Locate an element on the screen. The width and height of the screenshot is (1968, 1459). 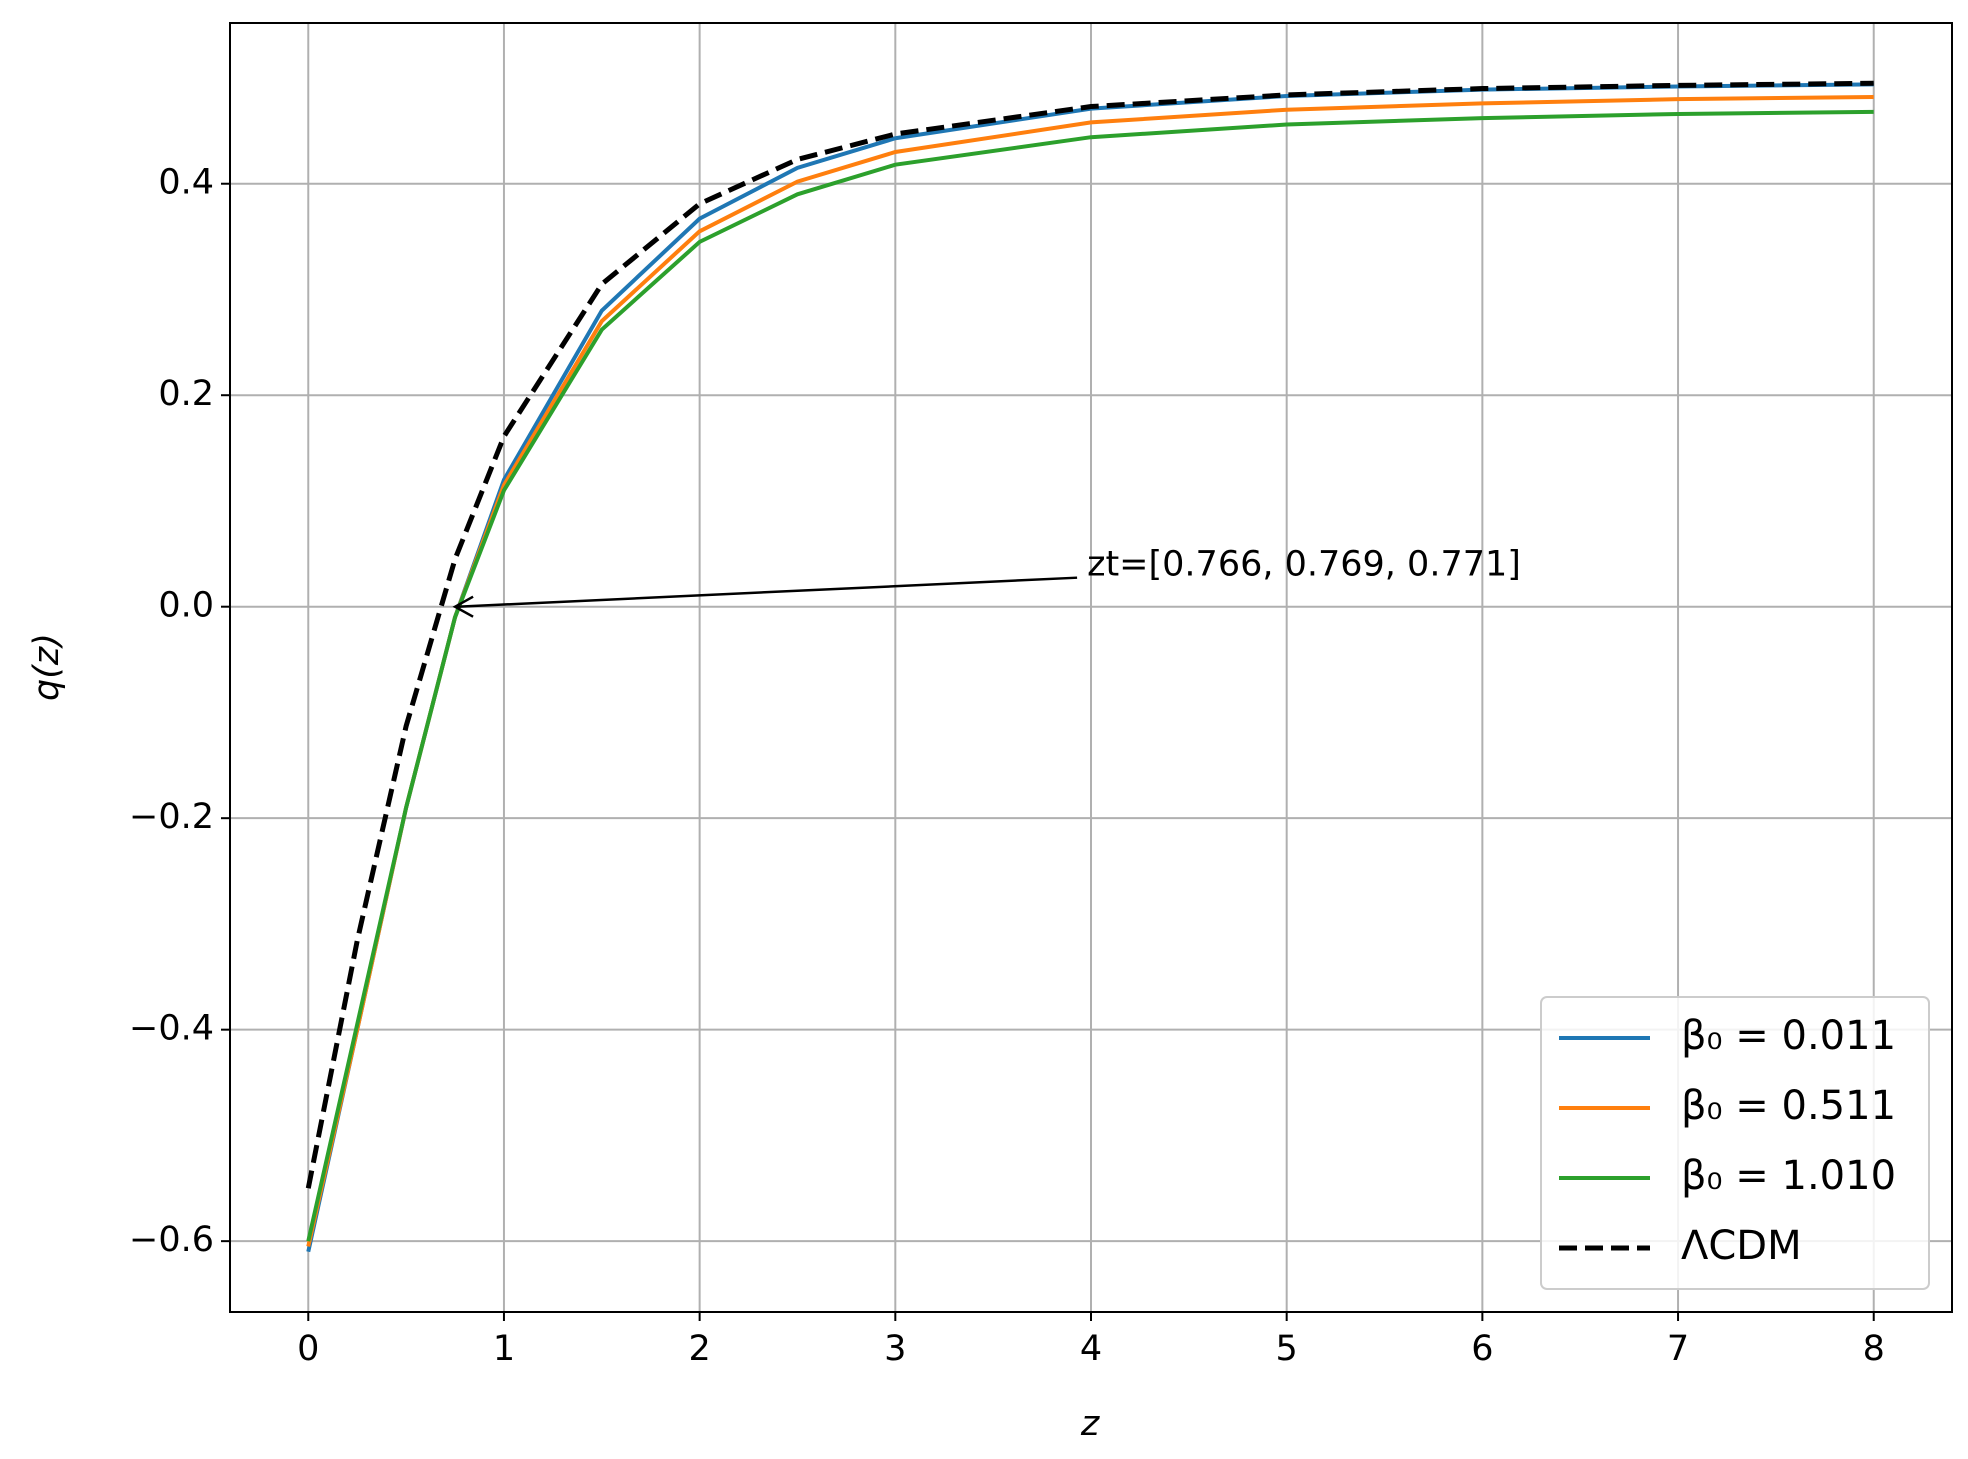
x-axis-label: z is located at coordinates (1090, 1424).